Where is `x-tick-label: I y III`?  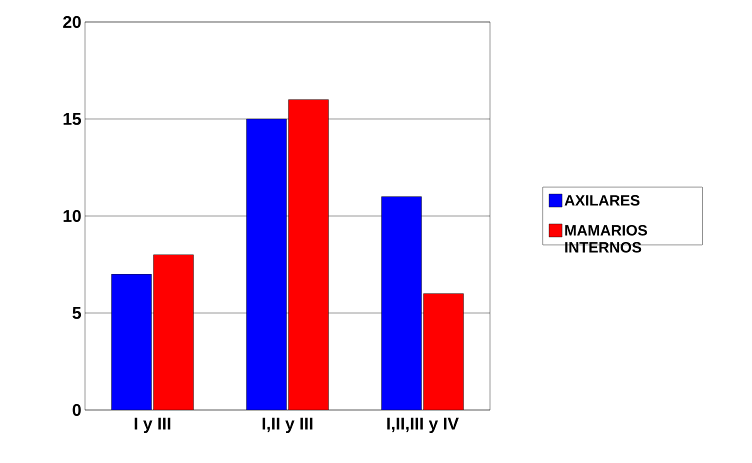 x-tick-label: I y III is located at coordinates (152, 425).